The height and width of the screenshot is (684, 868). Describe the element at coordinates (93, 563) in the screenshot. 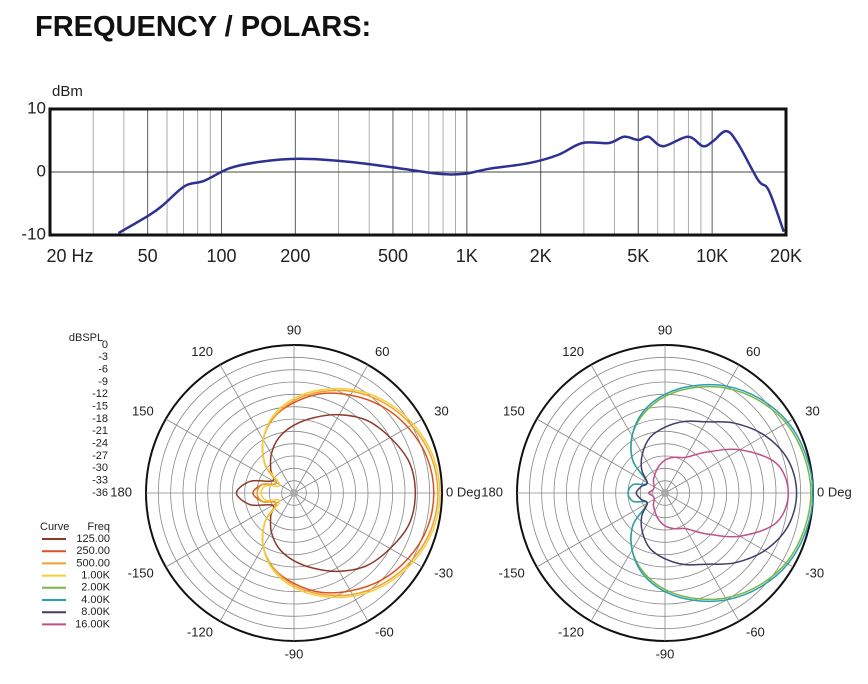

I see `legend-label: 500.00` at that location.